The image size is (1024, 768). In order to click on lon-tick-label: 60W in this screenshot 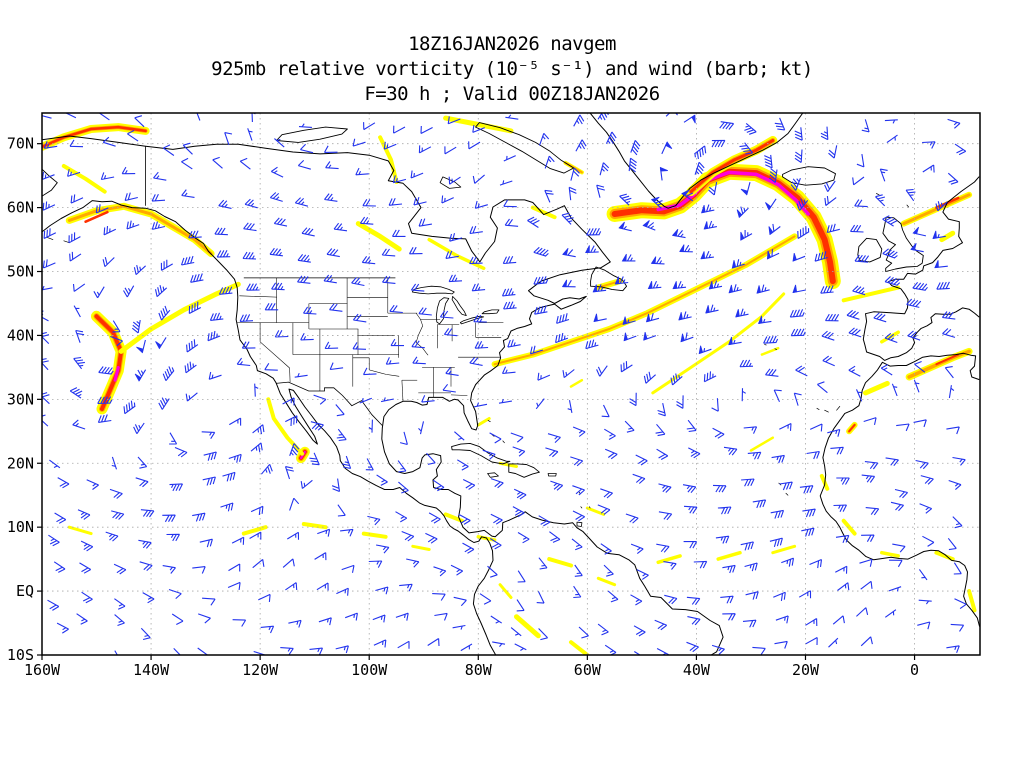, I will do `click(588, 670)`.